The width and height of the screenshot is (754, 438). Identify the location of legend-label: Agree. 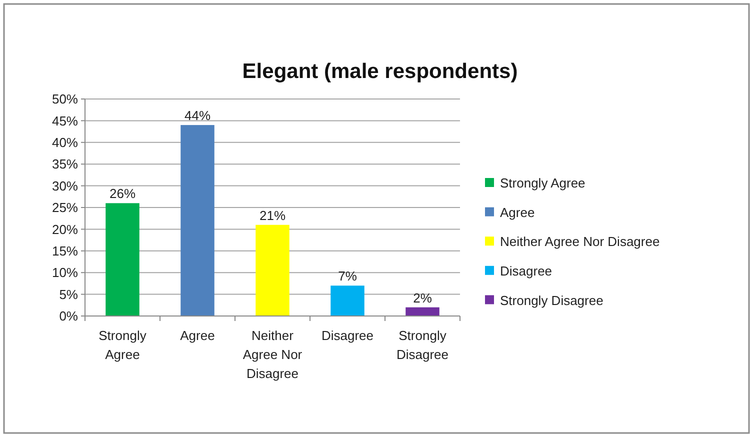
(517, 212).